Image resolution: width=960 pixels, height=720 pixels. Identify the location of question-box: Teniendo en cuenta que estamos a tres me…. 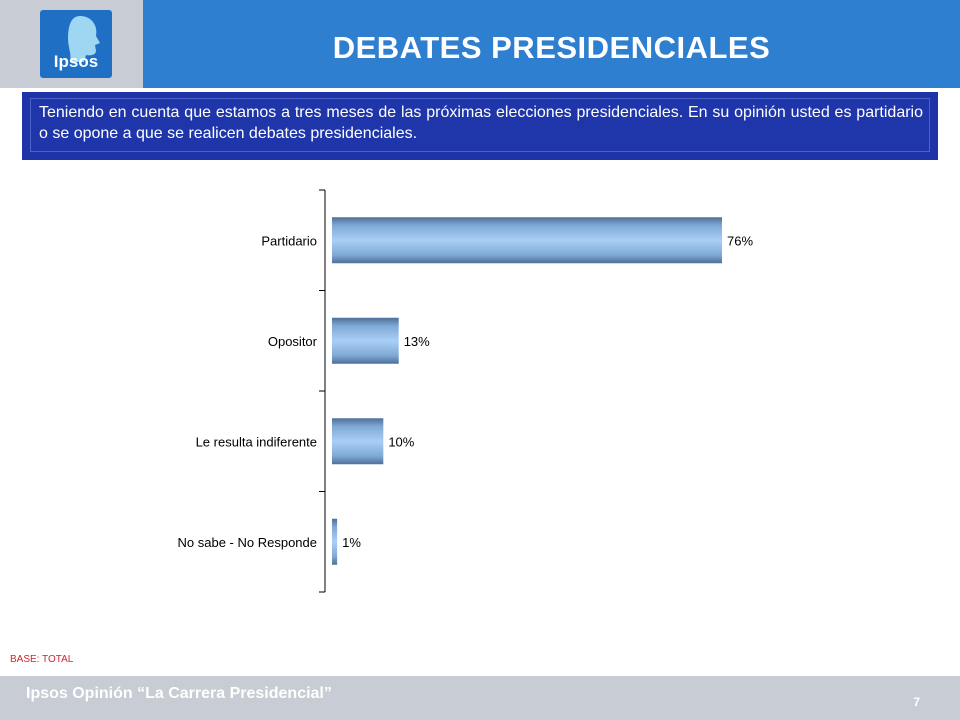
(480, 126).